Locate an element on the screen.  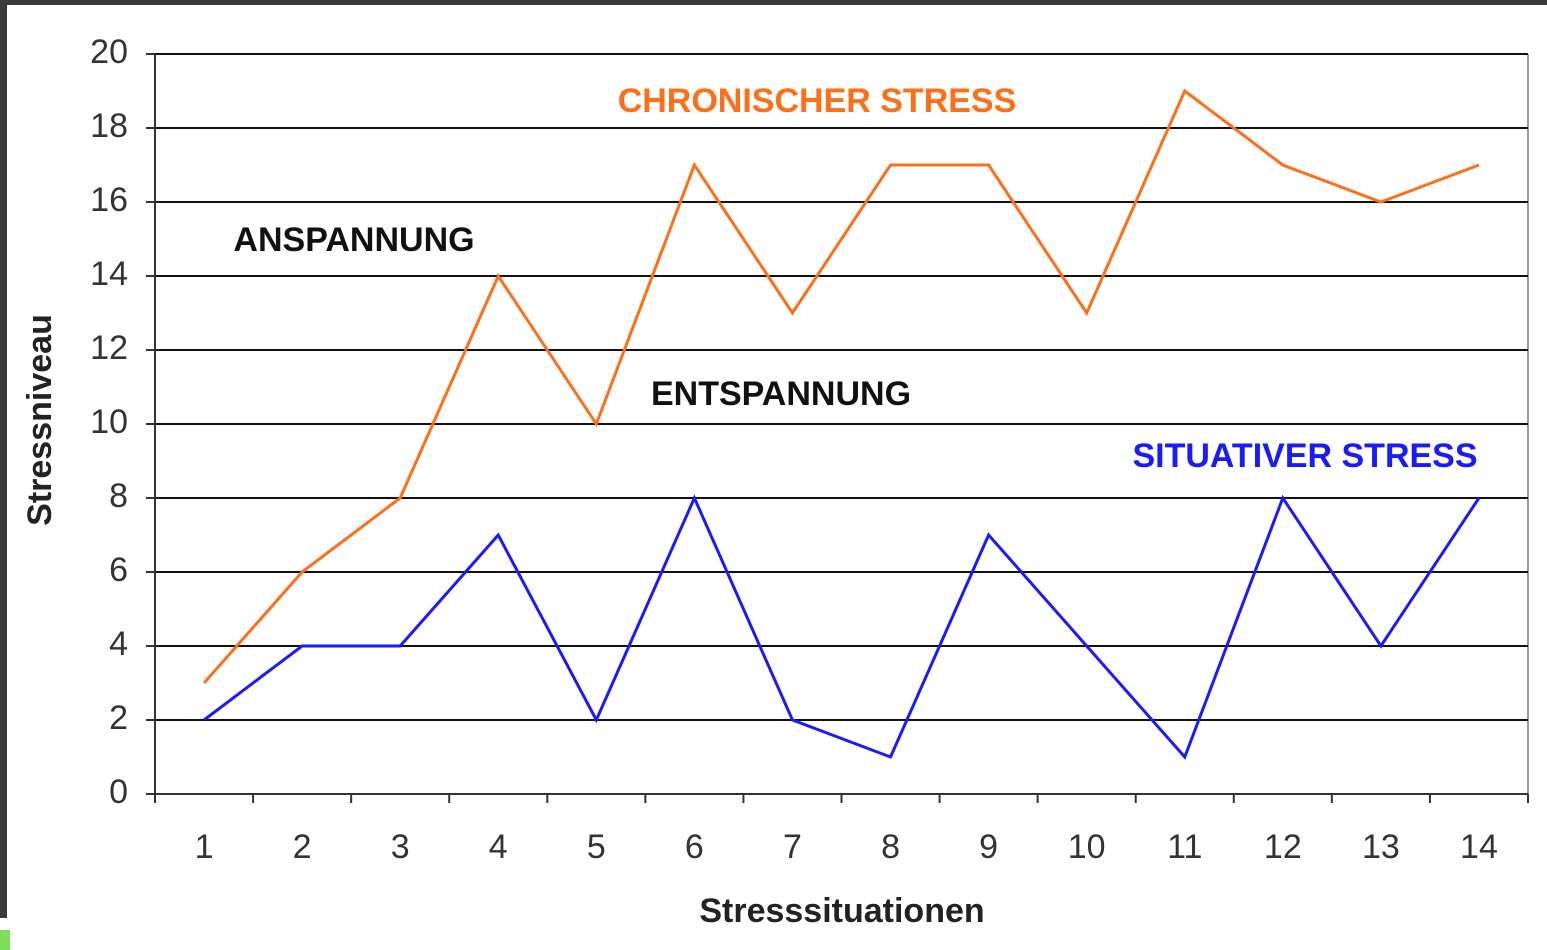
series-label: CHRONISCHER STRESS is located at coordinates (817, 101).